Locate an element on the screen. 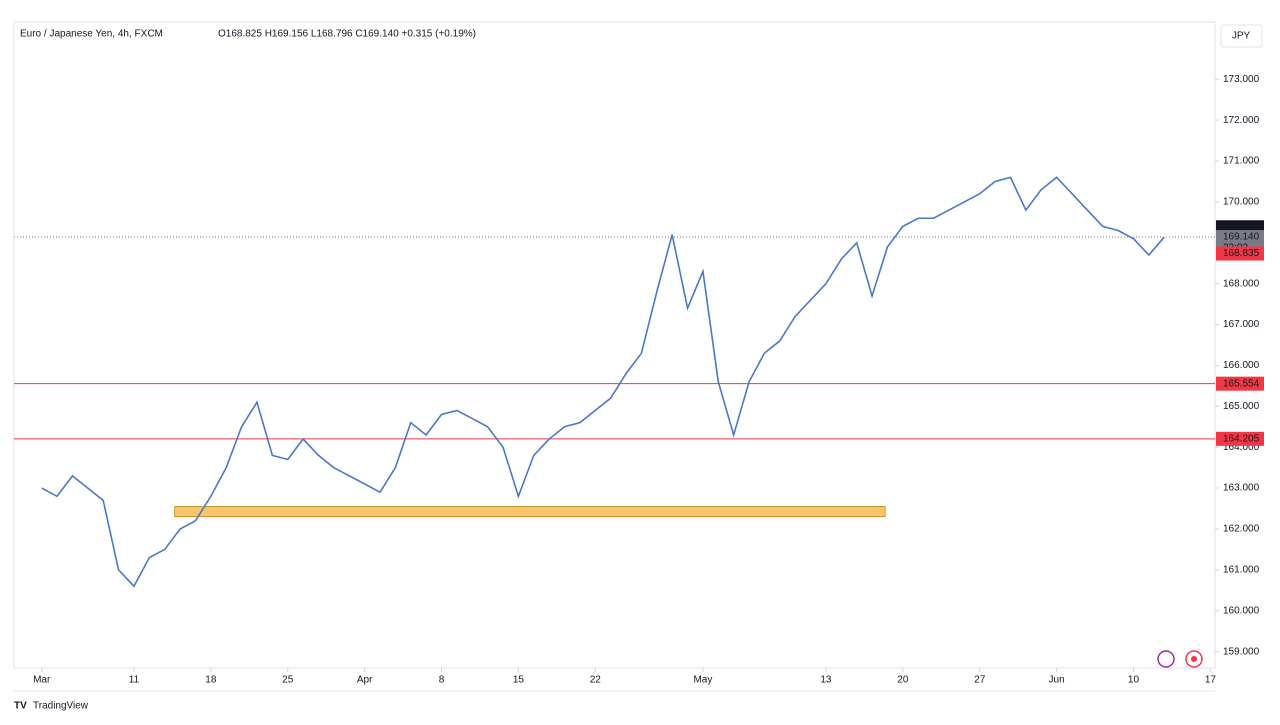 This screenshot has width=1280, height=725. record-icon is located at coordinates (1194, 659).